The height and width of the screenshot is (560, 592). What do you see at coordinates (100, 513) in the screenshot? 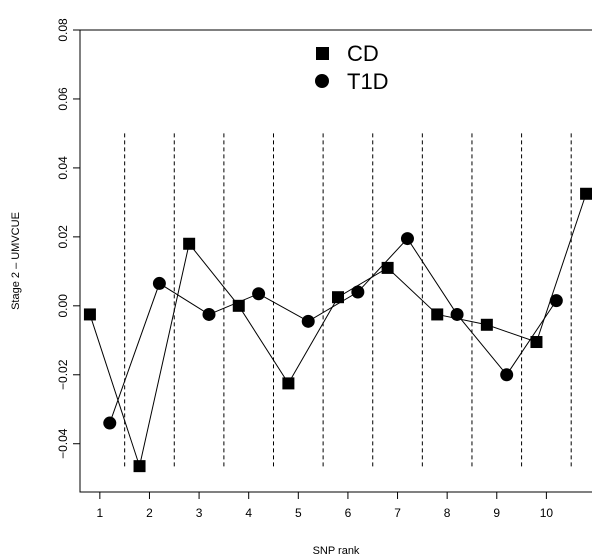
I see `x-tick-label: 1` at bounding box center [100, 513].